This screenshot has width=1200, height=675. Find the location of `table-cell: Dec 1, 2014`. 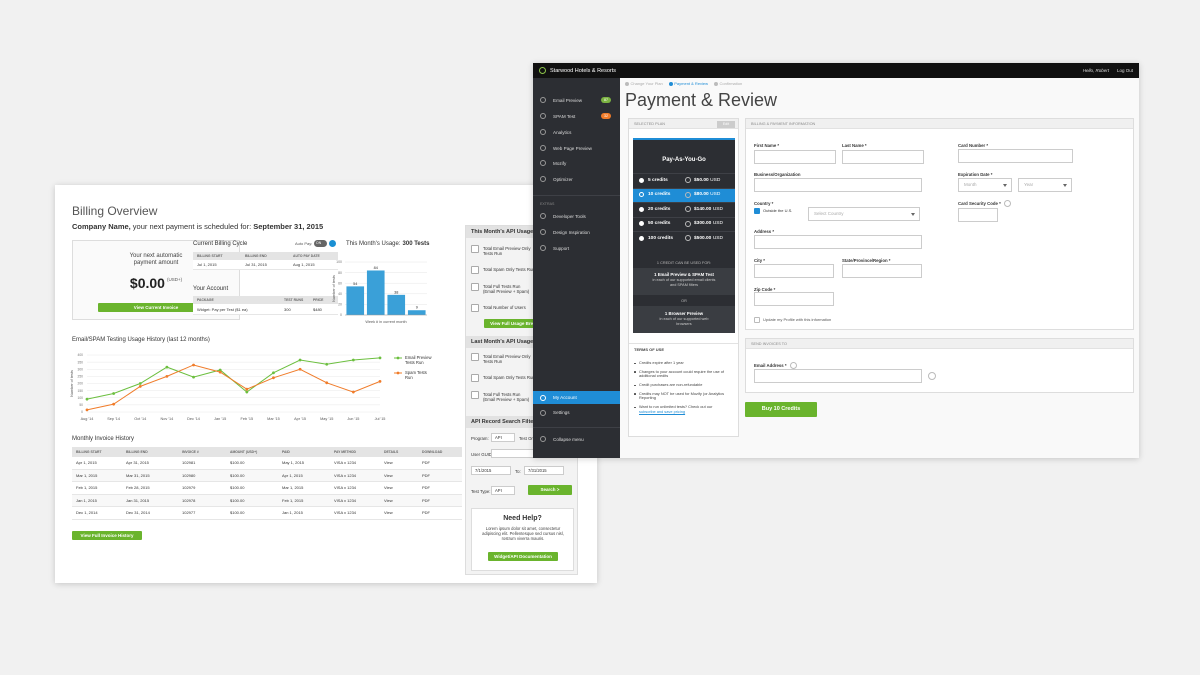

table-cell: Dec 1, 2014 is located at coordinates (87, 512).